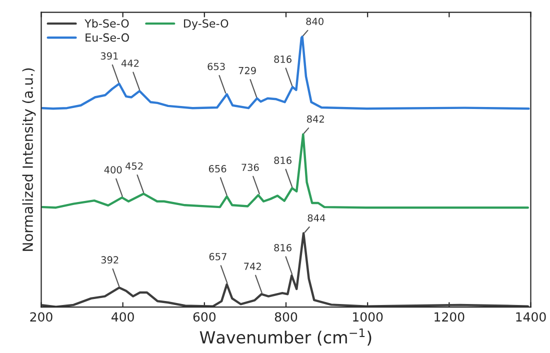  What do you see at coordinates (286, 317) in the screenshot?
I see `x-tick-label: 800` at bounding box center [286, 317].